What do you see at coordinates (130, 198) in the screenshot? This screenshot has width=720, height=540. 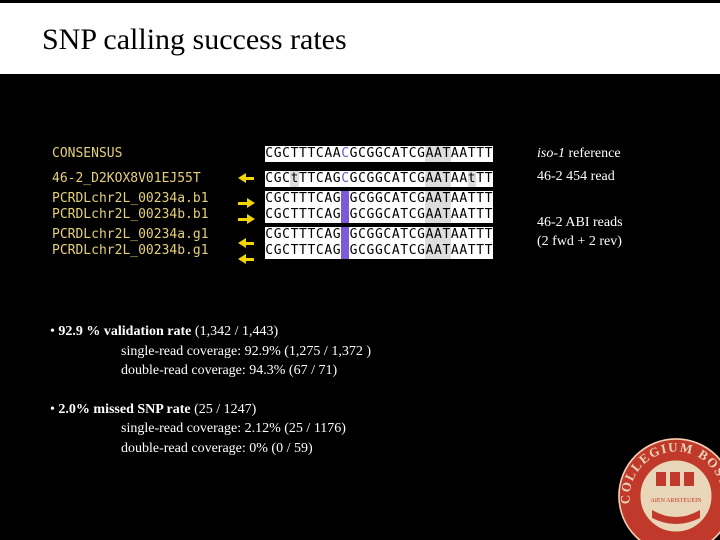 I see `read-name-a-b1: PCRDLchr2L_00234a.b1` at bounding box center [130, 198].